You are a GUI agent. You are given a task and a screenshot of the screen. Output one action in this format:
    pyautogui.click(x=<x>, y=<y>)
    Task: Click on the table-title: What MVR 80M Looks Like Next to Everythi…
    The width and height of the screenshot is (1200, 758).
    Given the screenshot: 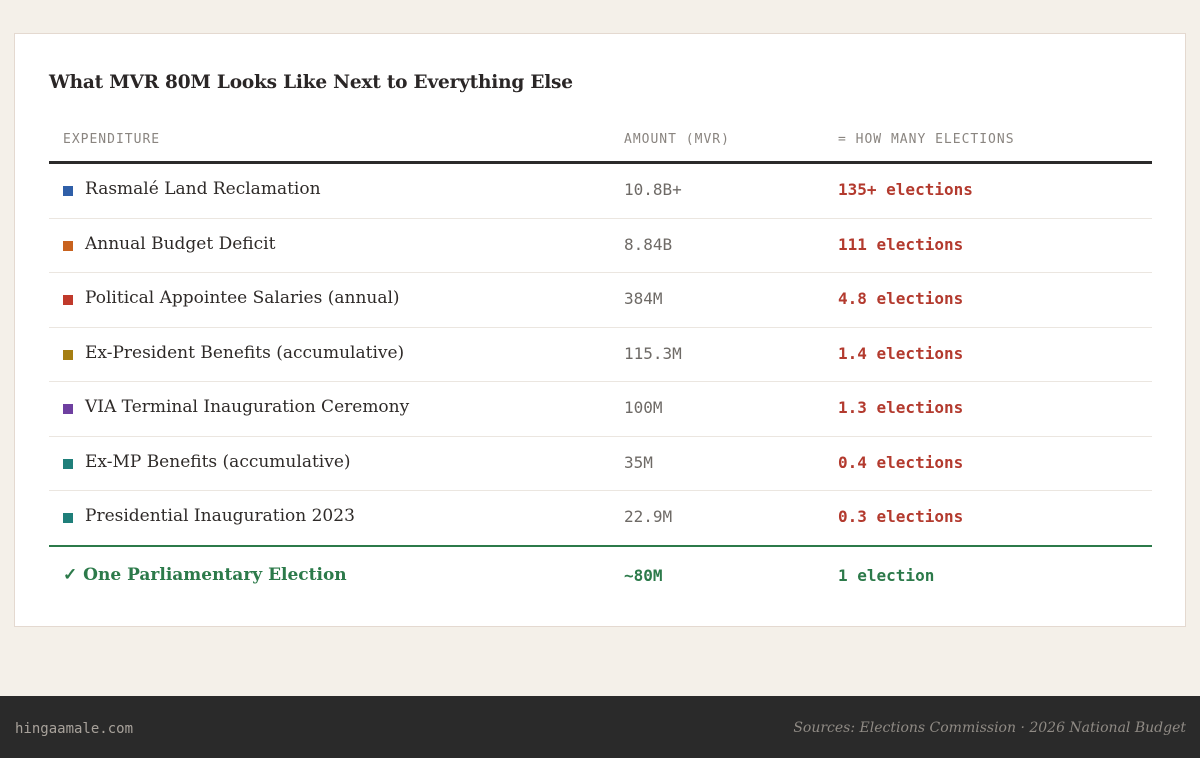 What is the action you would take?
    pyautogui.click(x=311, y=82)
    